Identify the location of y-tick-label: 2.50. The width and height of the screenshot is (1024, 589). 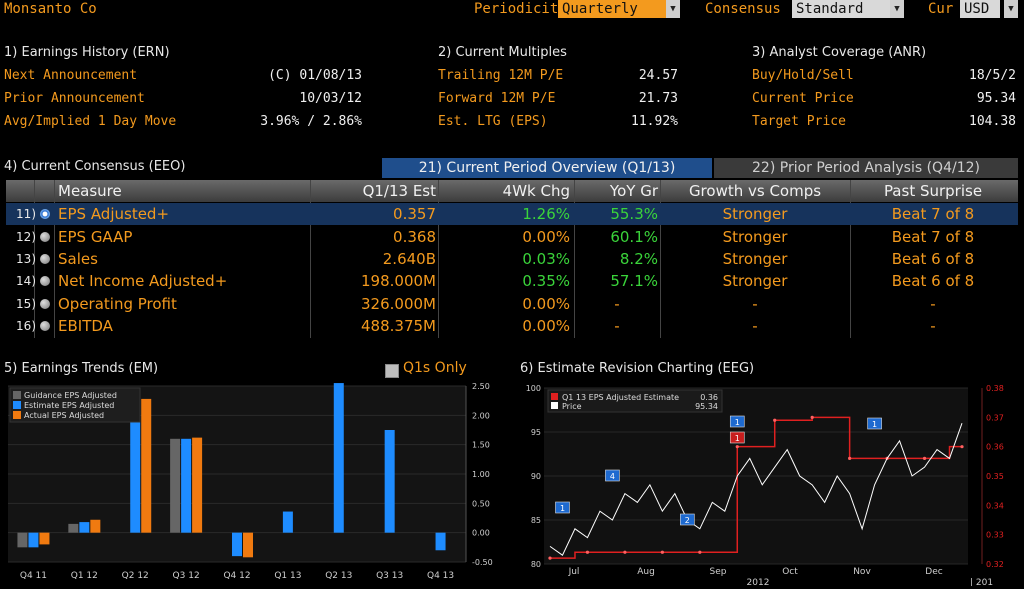
(481, 386).